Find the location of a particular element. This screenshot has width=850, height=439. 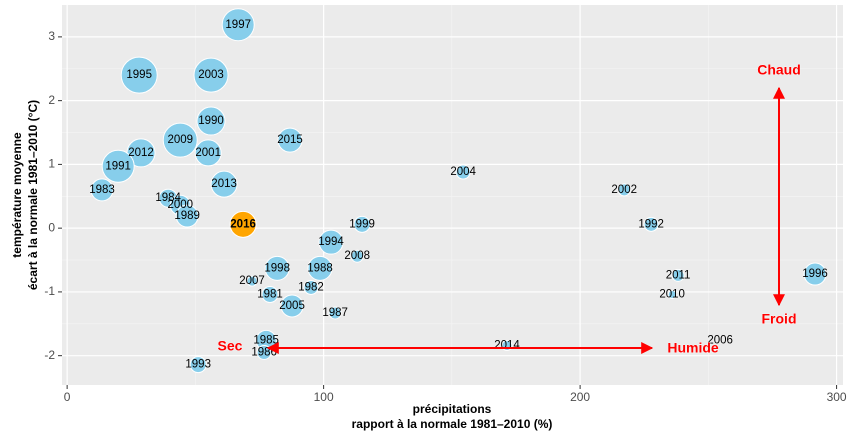

y-tick-label: 1 is located at coordinates (51, 164).